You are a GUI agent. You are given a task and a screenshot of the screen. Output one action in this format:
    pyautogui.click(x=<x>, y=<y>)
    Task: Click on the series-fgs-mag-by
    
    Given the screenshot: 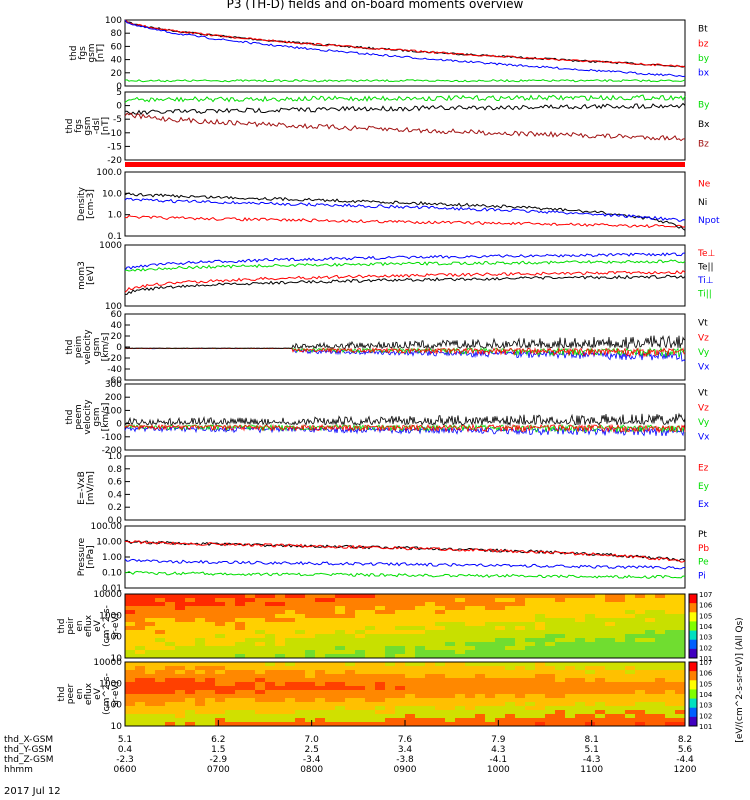 What is the action you would take?
    pyautogui.click(x=405, y=81)
    